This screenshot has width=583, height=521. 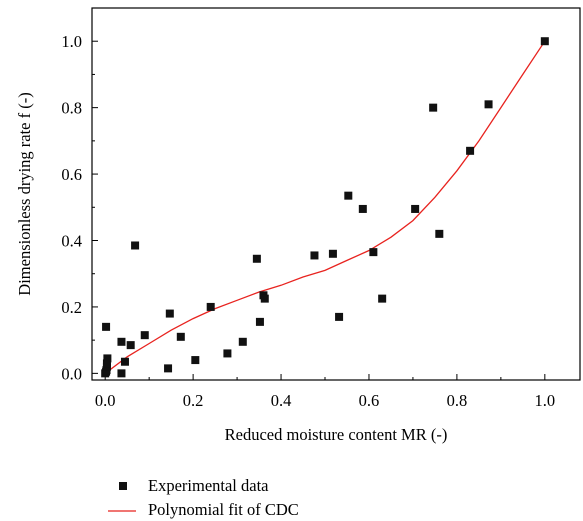 I want to click on x-tick-label: 0.8, so click(x=457, y=400).